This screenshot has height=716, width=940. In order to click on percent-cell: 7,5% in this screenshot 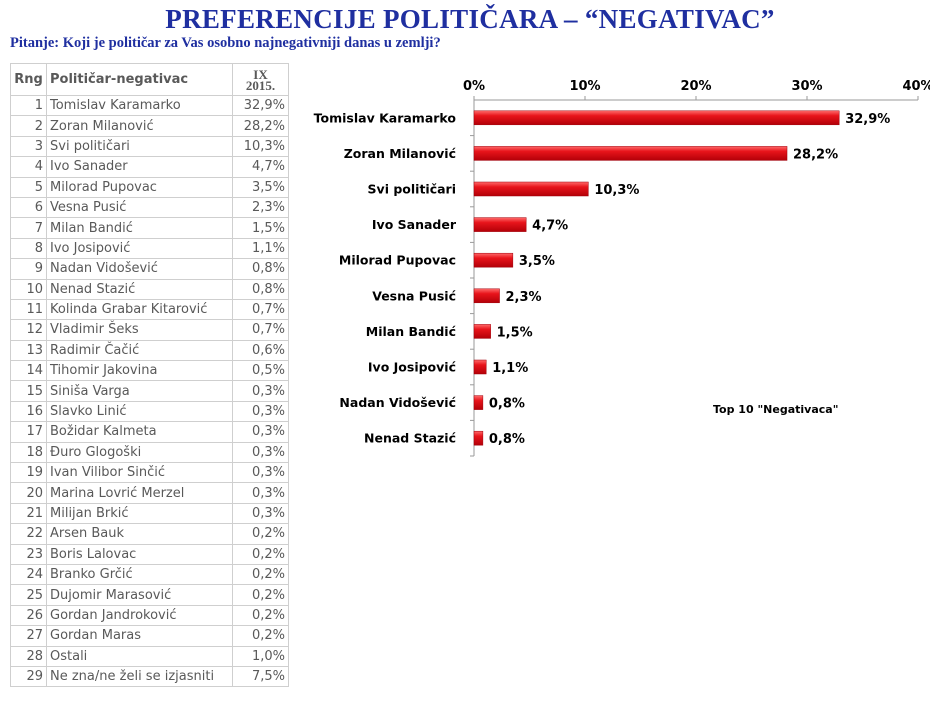, I will do `click(260, 676)`.